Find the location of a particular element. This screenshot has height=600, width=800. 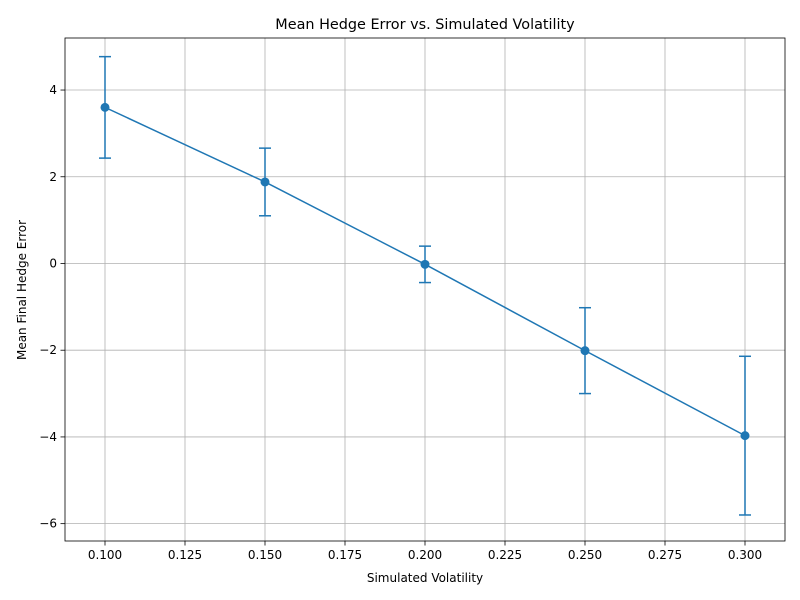

x-tick-label: 0.250 is located at coordinates (585, 555).